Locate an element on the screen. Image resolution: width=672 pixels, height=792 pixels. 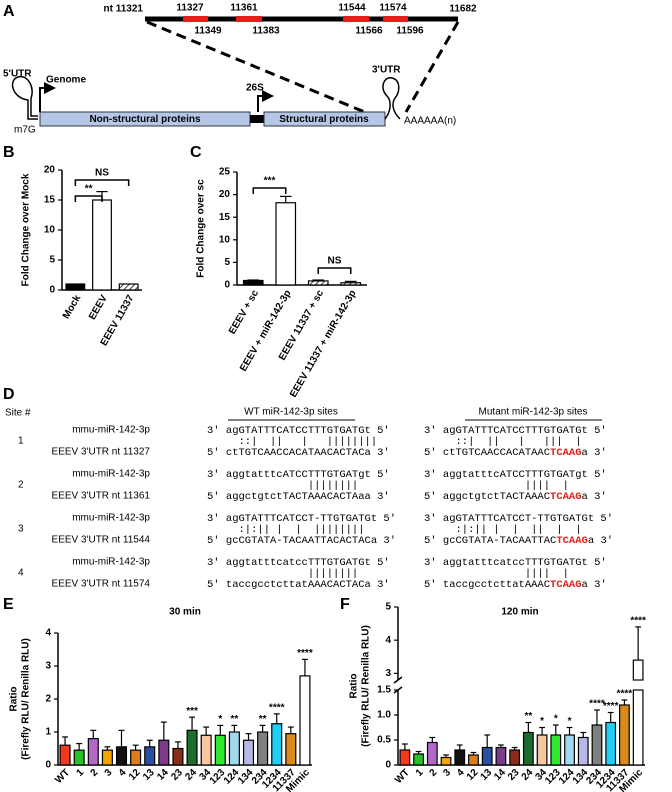
pairing: |||||||| is located at coordinates (282, 486).